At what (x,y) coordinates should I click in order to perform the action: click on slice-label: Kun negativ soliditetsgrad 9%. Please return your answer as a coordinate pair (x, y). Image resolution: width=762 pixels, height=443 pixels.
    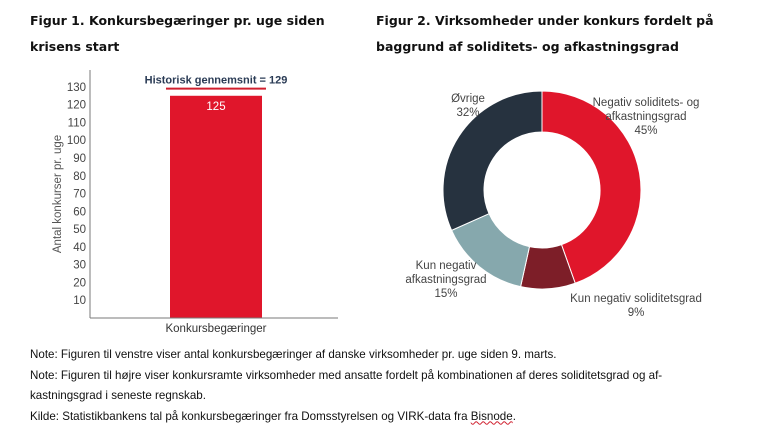
    Looking at the image, I should click on (636, 306).